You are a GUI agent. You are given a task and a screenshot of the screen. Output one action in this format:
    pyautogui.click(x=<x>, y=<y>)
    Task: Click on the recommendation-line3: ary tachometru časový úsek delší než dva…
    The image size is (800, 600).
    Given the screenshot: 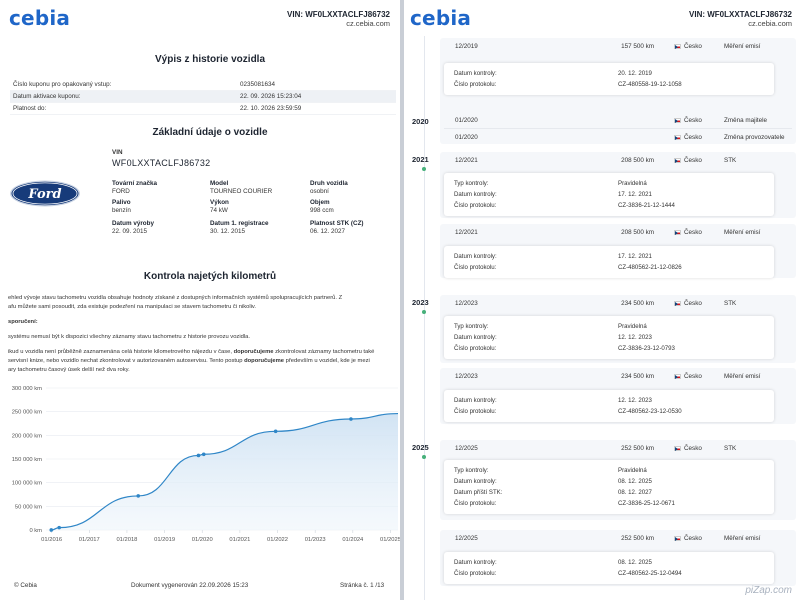 What is the action you would take?
    pyautogui.click(x=69, y=370)
    